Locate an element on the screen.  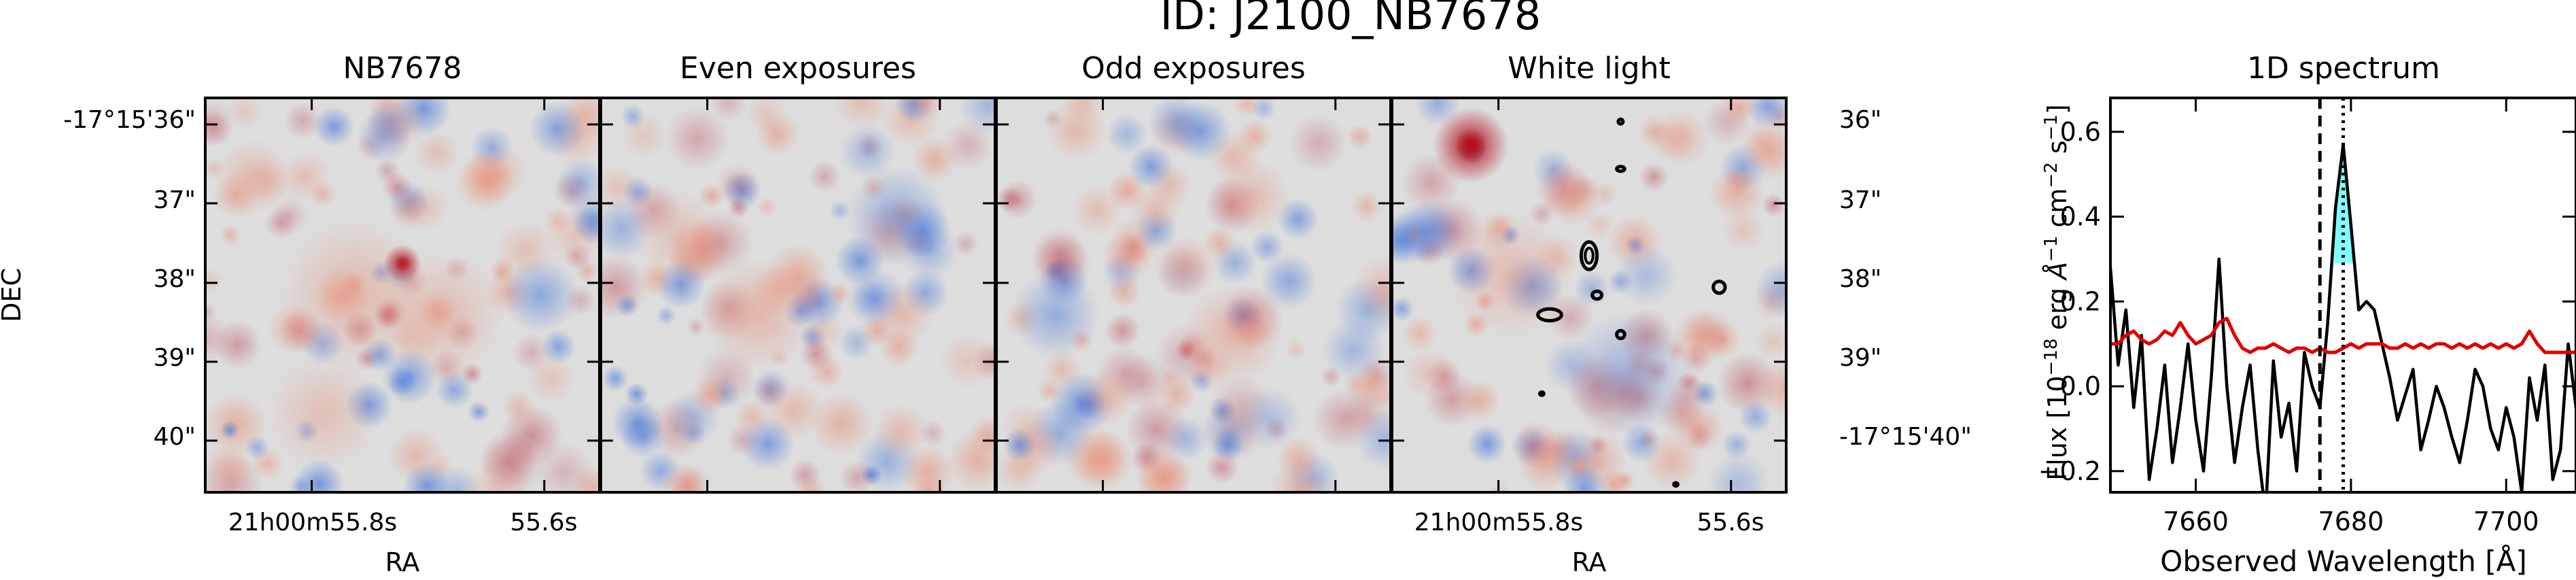
xtick-label: 7660 is located at coordinates (2196, 521).